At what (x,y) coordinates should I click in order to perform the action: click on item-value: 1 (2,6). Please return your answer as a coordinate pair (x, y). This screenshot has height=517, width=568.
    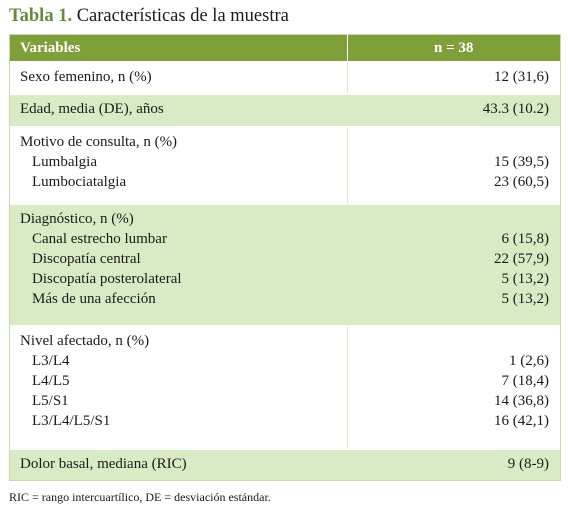
    Looking at the image, I should click on (529, 361).